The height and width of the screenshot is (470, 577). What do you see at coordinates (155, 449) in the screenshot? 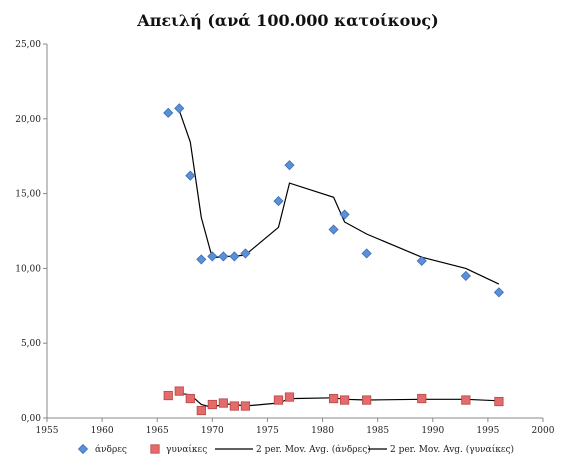
I see `legend-square-swatch` at bounding box center [155, 449].